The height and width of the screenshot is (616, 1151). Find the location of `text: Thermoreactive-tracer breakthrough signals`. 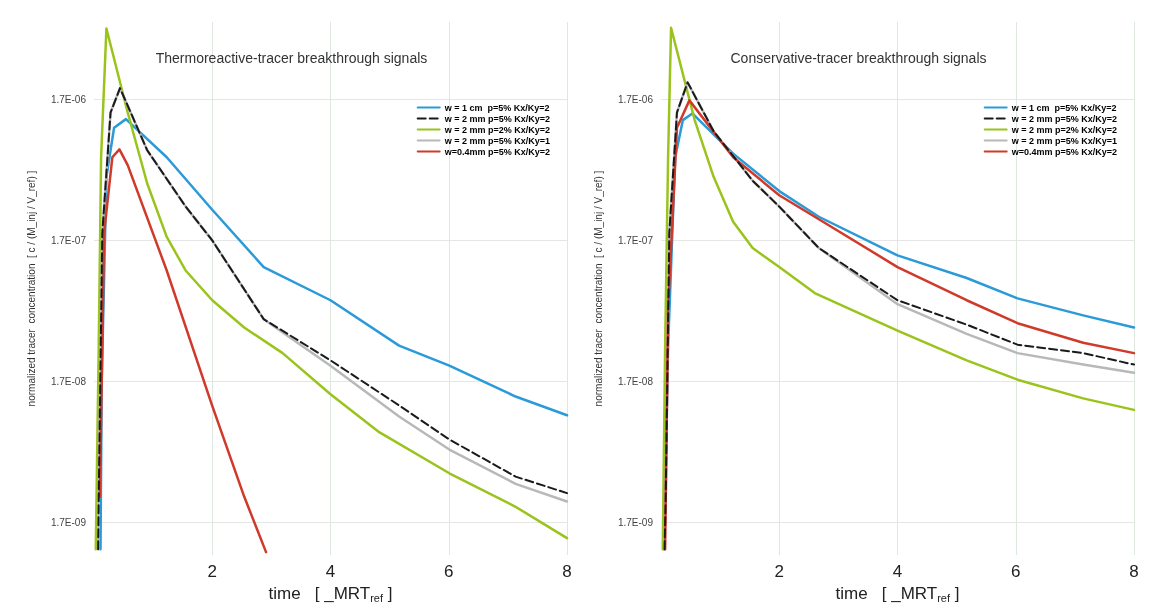

text: Thermoreactive-tracer breakthrough signals is located at coordinates (291, 58).